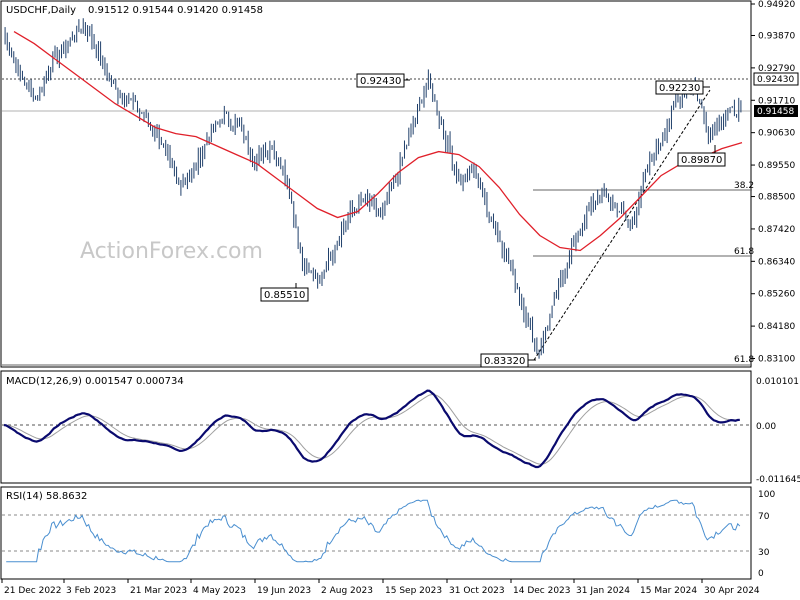  What do you see at coordinates (668, 591) in the screenshot?
I see `x-tick-label: 15 Mar 2024` at bounding box center [668, 591].